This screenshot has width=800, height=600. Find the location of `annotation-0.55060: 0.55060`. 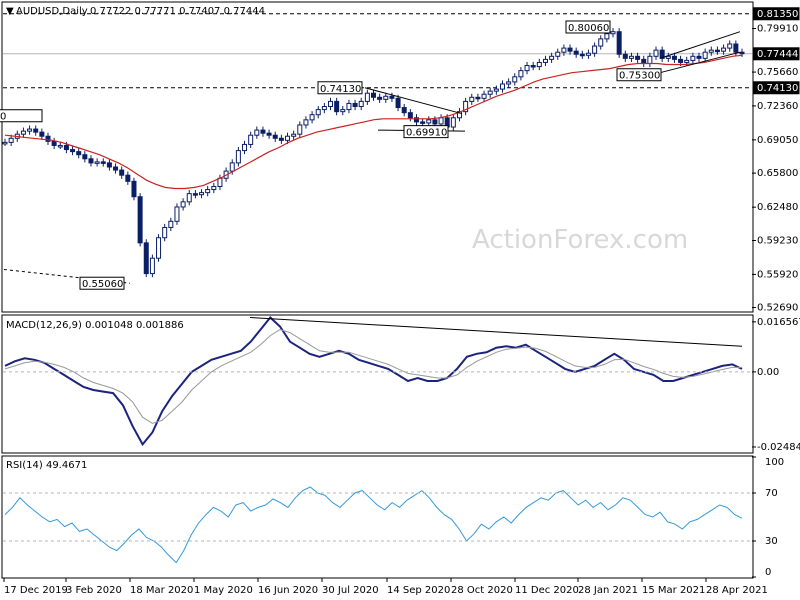

annotation-0.55060: 0.55060 is located at coordinates (102, 284).